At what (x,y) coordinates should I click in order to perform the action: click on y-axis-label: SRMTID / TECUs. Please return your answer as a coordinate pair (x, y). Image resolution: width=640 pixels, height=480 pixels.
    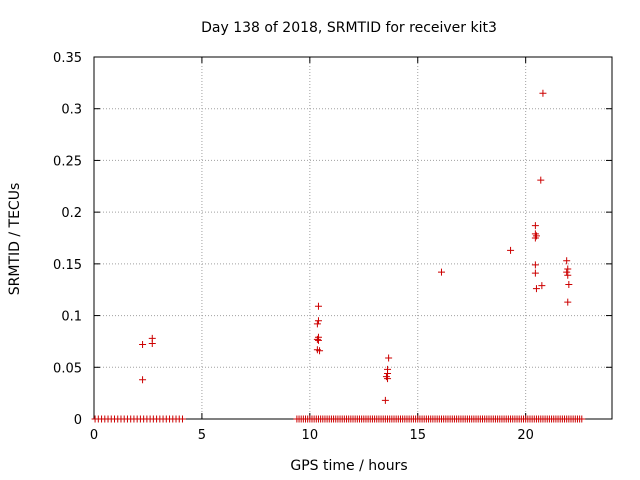
    Looking at the image, I should click on (15, 239).